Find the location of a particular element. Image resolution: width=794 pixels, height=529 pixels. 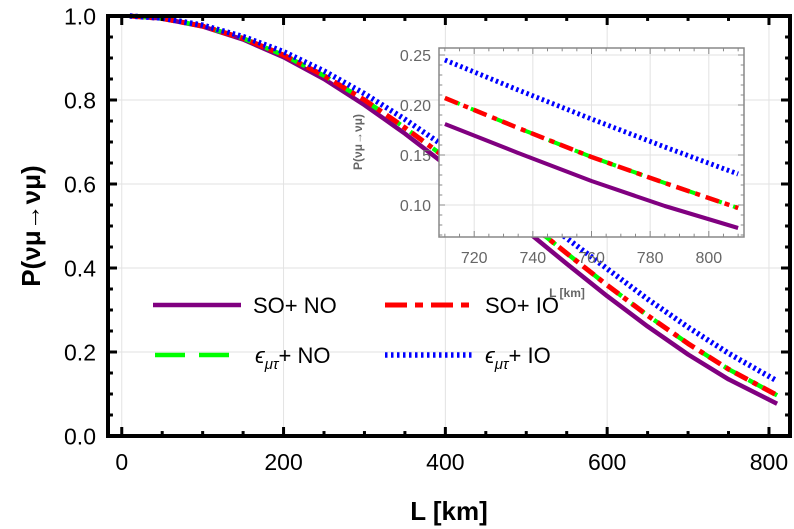

y-tick-label: 1.0 is located at coordinates (80, 16).